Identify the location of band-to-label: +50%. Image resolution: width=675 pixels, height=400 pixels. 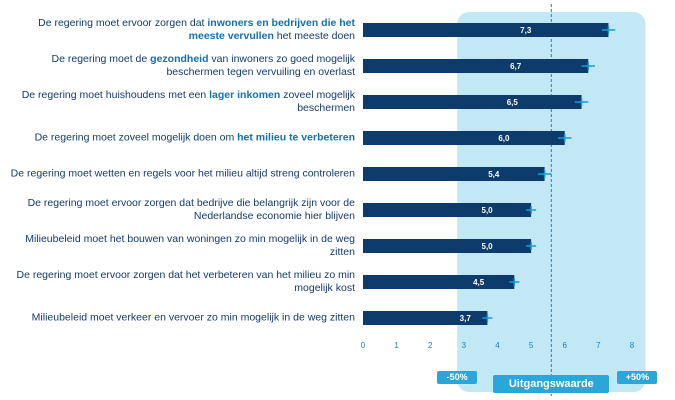
(637, 377).